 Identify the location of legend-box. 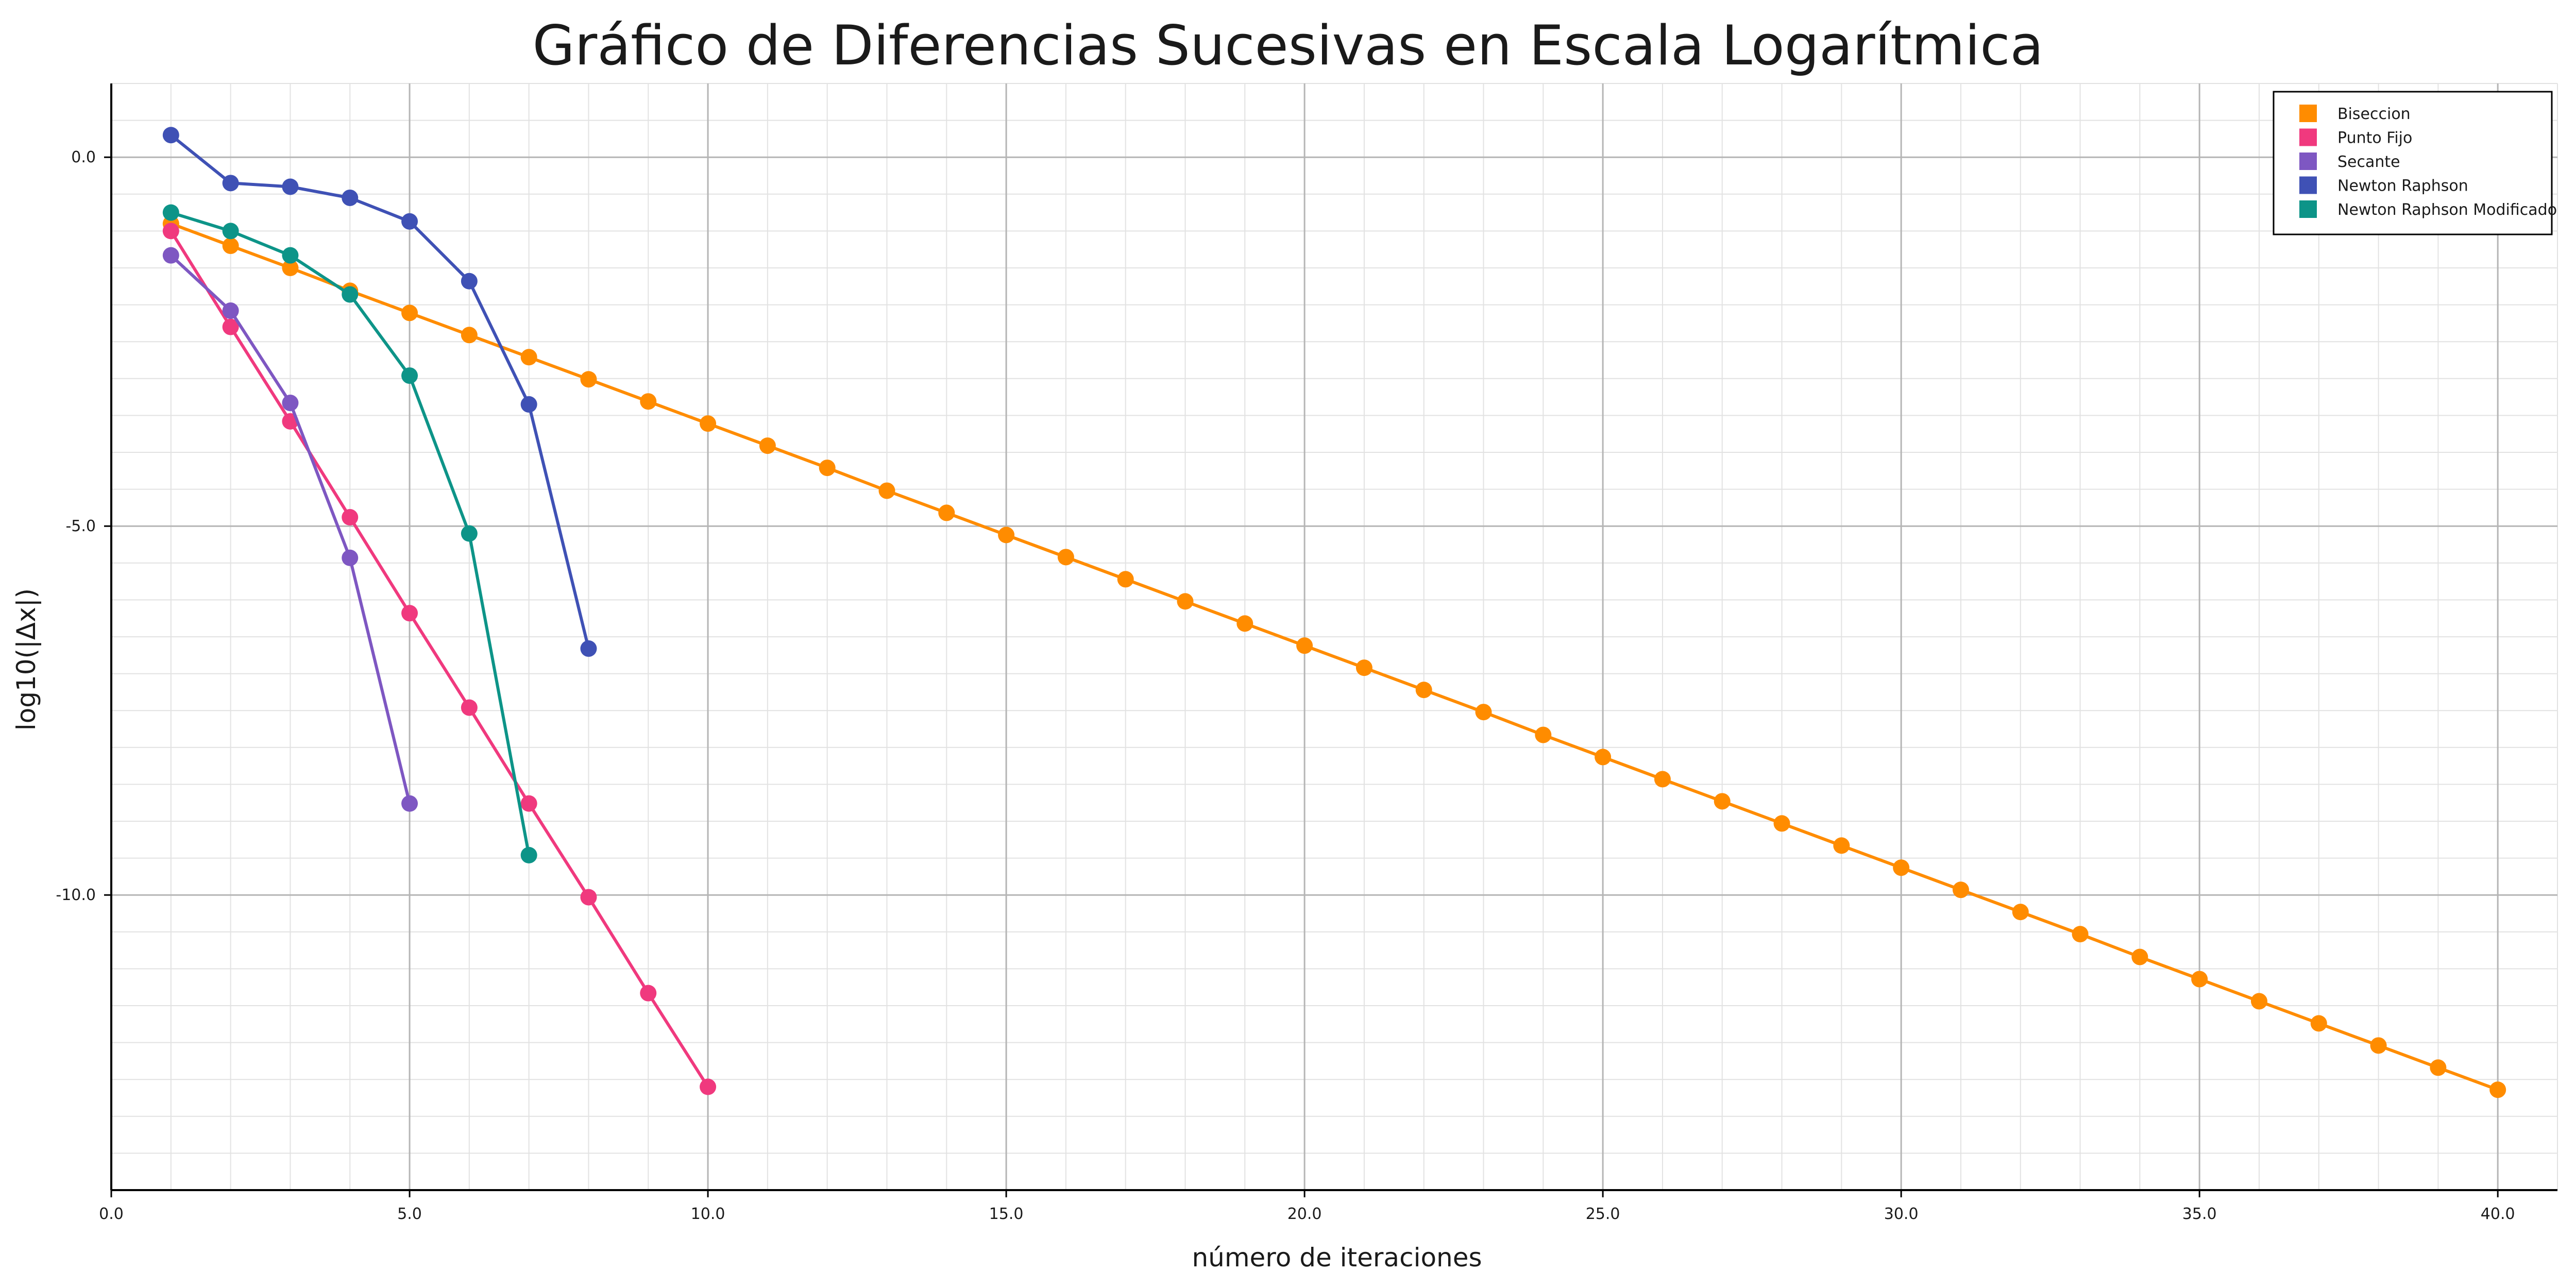
(2413, 163).